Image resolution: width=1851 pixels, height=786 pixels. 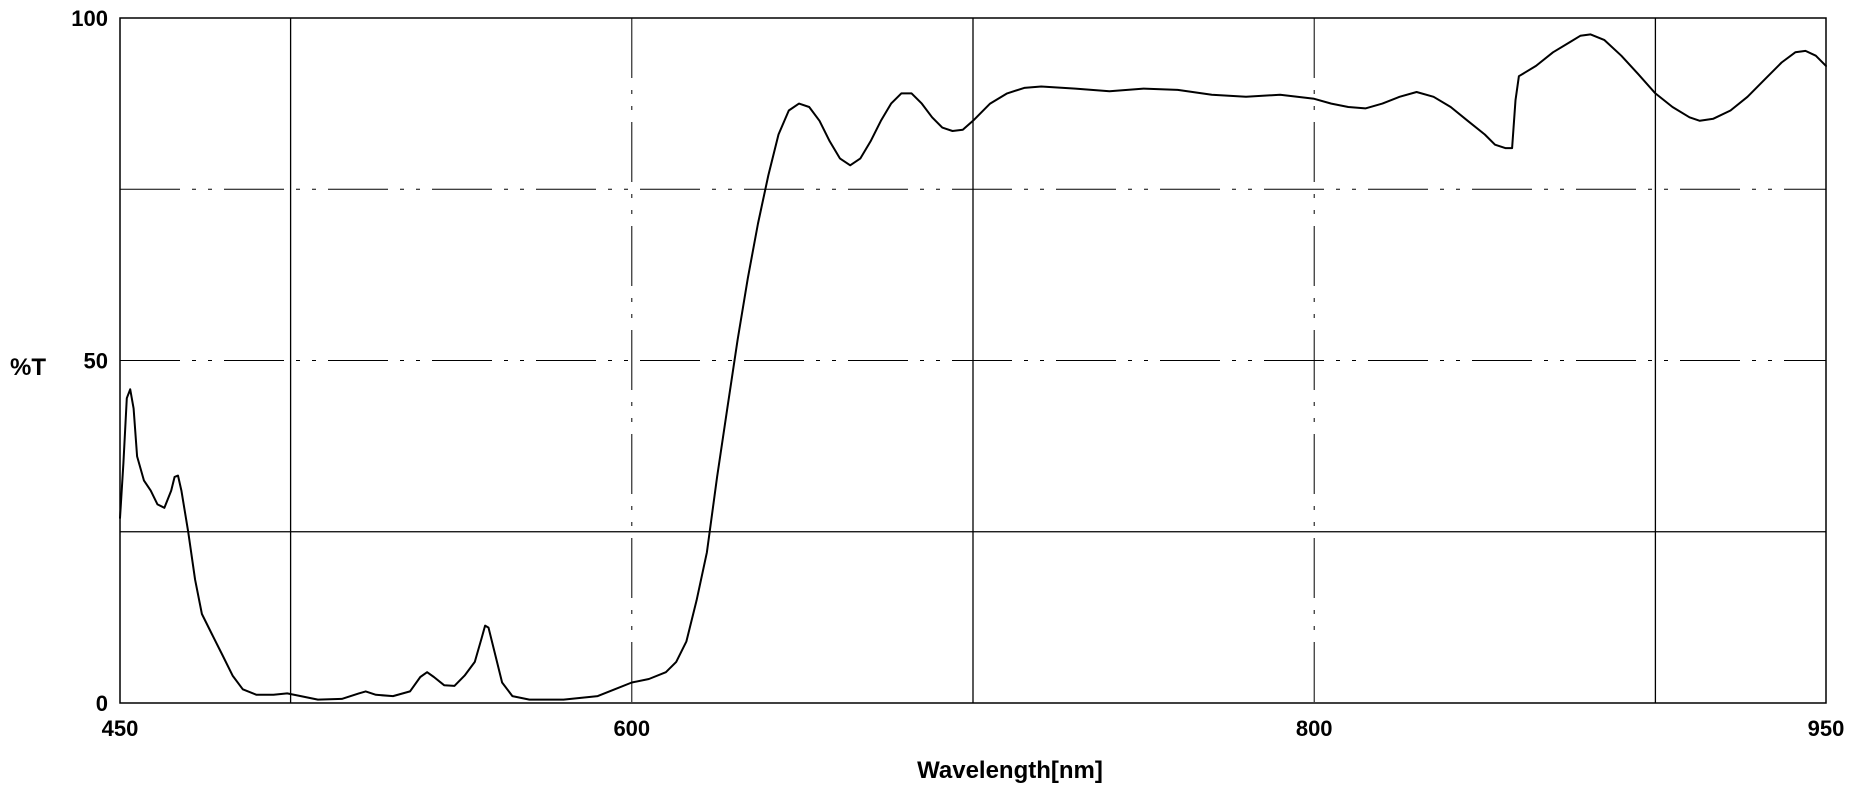 I want to click on x-axis-title: Wavelength[nm], so click(x=1010, y=770).